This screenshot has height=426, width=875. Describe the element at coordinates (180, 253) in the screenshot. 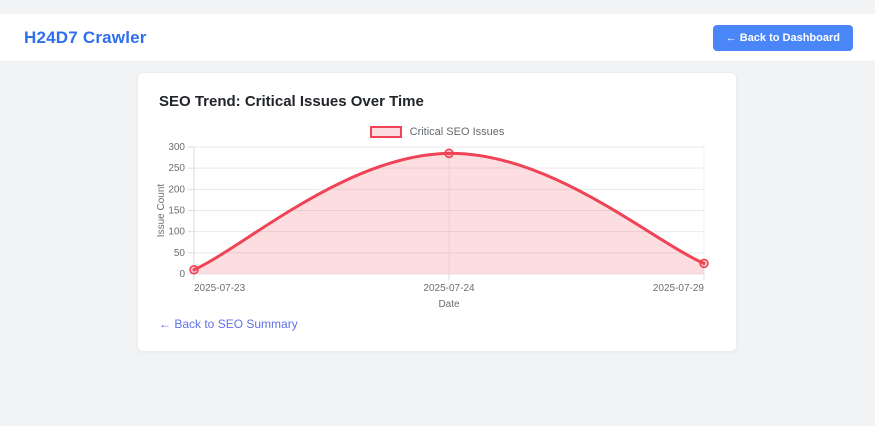

I see `y-tick-label: 50` at that location.